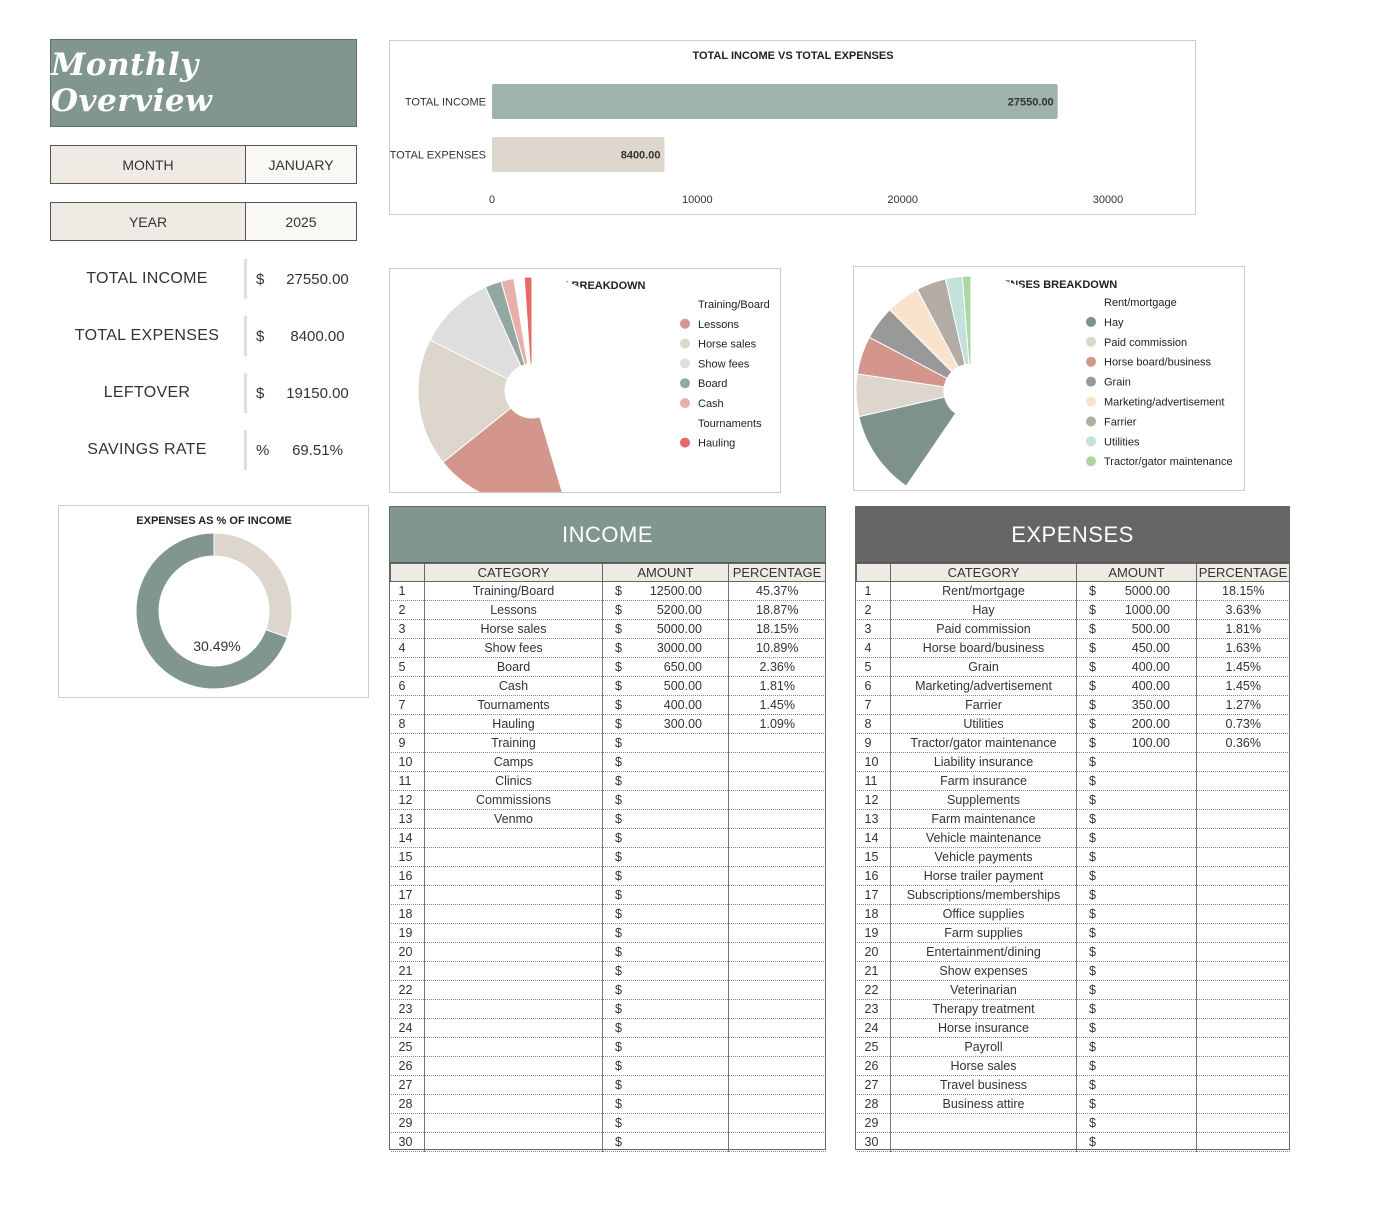 The height and width of the screenshot is (1216, 1374). I want to click on category-cell: Farm supplies, so click(983, 933).